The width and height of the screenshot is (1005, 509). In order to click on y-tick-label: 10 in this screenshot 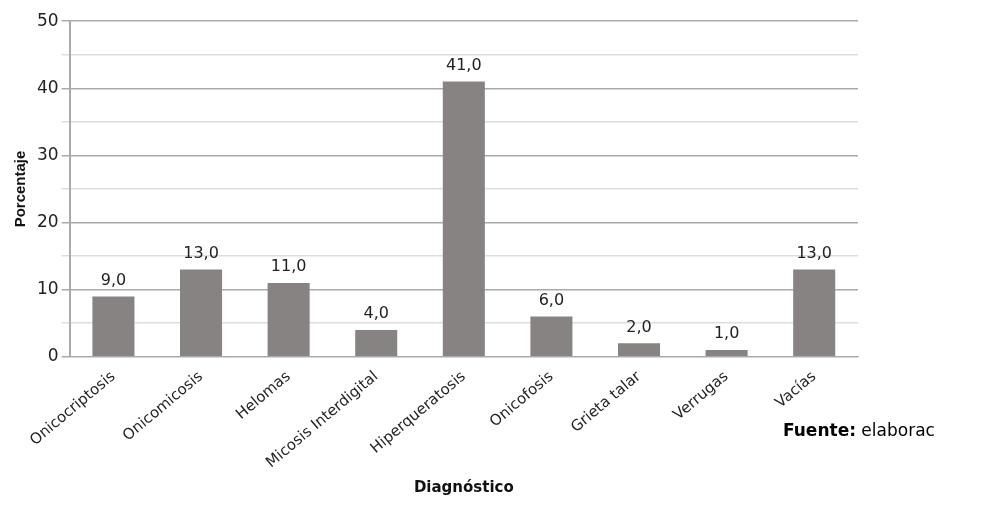, I will do `click(47, 288)`.